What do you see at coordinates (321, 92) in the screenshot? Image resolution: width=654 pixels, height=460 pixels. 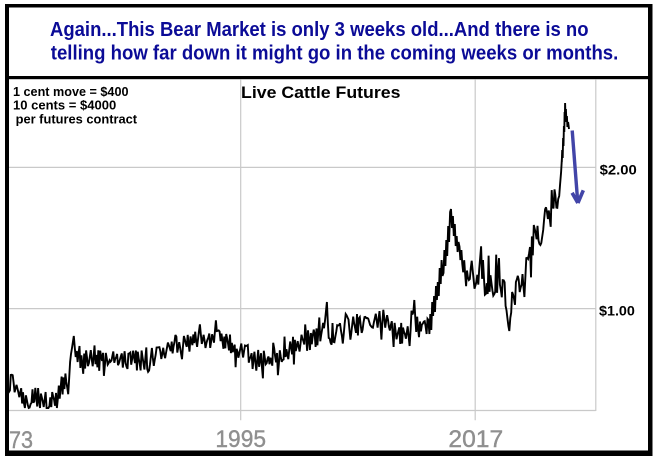 I see `svg-text: Live Cattle Futures` at bounding box center [321, 92].